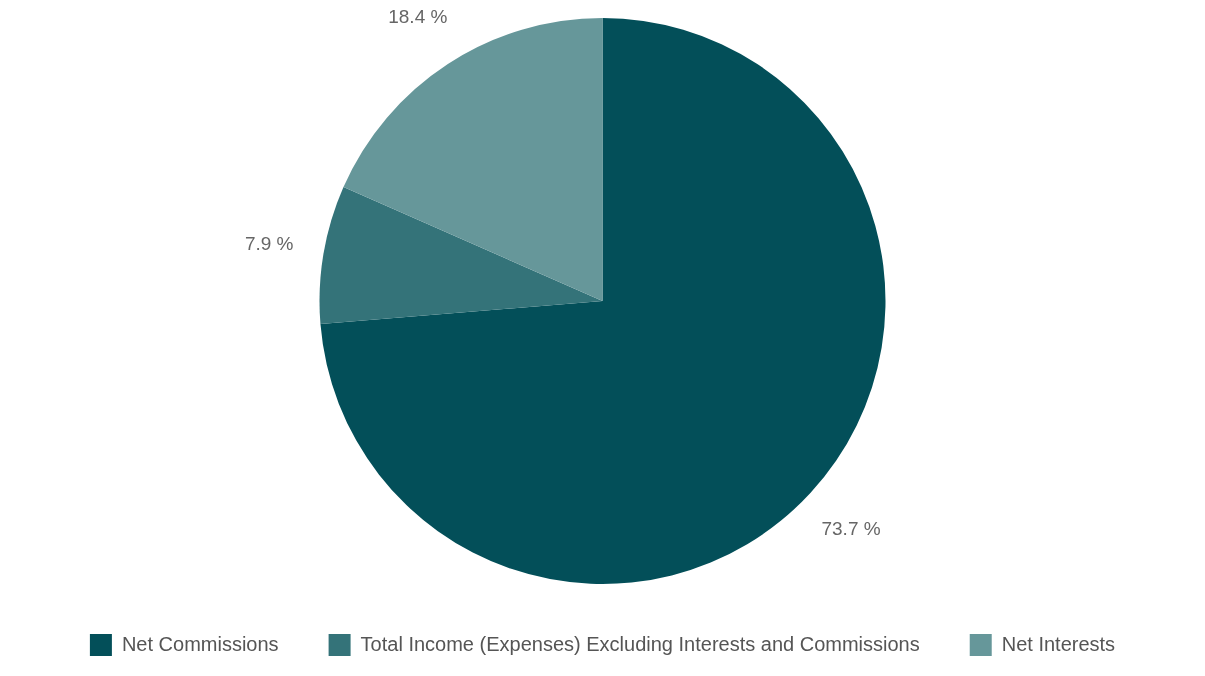  What do you see at coordinates (269, 244) in the screenshot?
I see `data-label: 7.9 %` at bounding box center [269, 244].